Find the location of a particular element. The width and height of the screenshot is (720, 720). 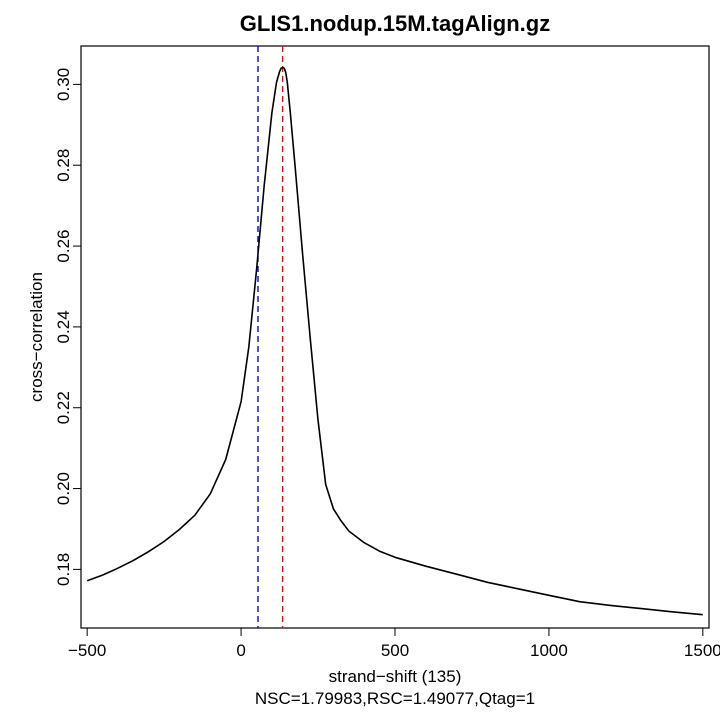

y-tick-label: 0.20 is located at coordinates (63, 488).